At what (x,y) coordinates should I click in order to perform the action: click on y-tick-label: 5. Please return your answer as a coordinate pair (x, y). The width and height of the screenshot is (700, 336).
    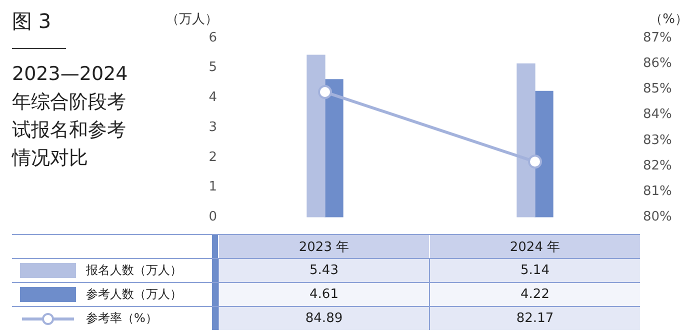
    Looking at the image, I should click on (212, 68).